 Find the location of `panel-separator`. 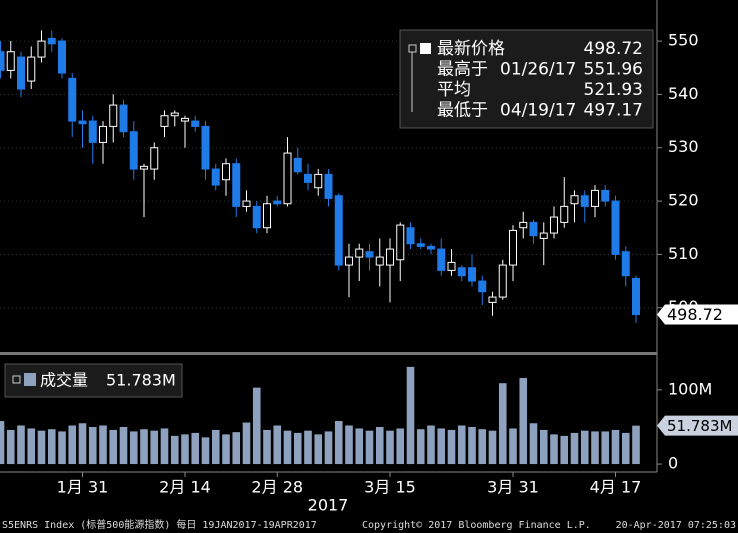

panel-separator is located at coordinates (328, 353).